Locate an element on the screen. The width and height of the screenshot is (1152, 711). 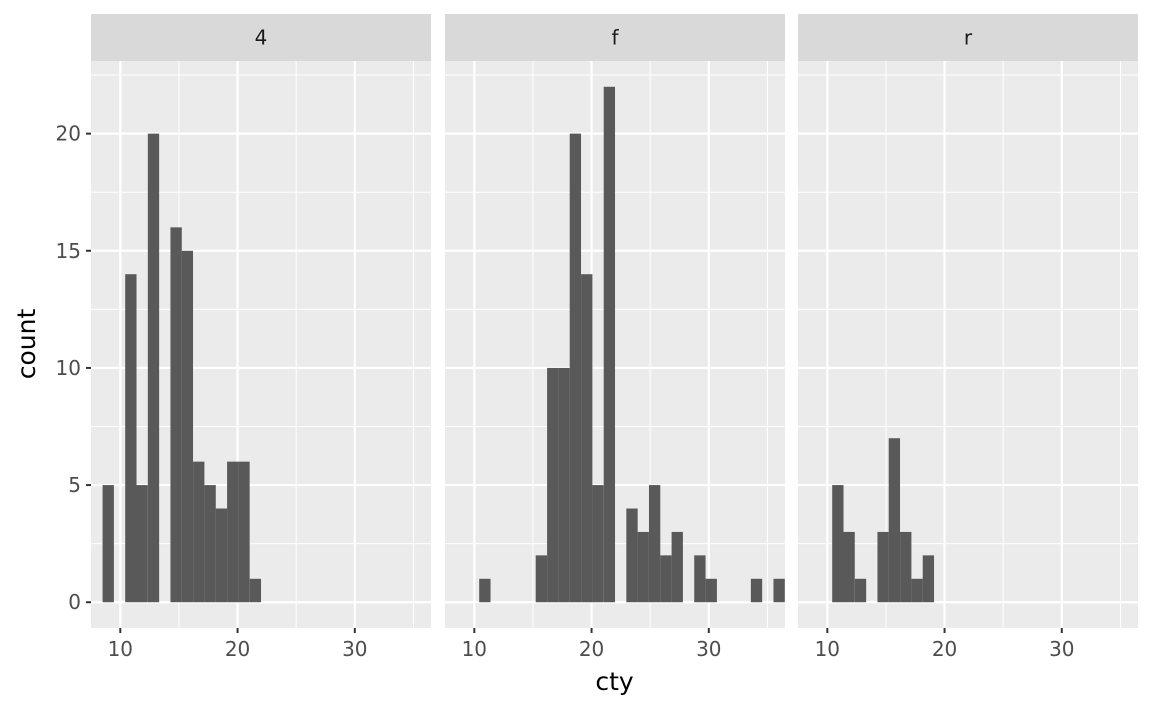
facet-strip-label: r is located at coordinates (968, 38).